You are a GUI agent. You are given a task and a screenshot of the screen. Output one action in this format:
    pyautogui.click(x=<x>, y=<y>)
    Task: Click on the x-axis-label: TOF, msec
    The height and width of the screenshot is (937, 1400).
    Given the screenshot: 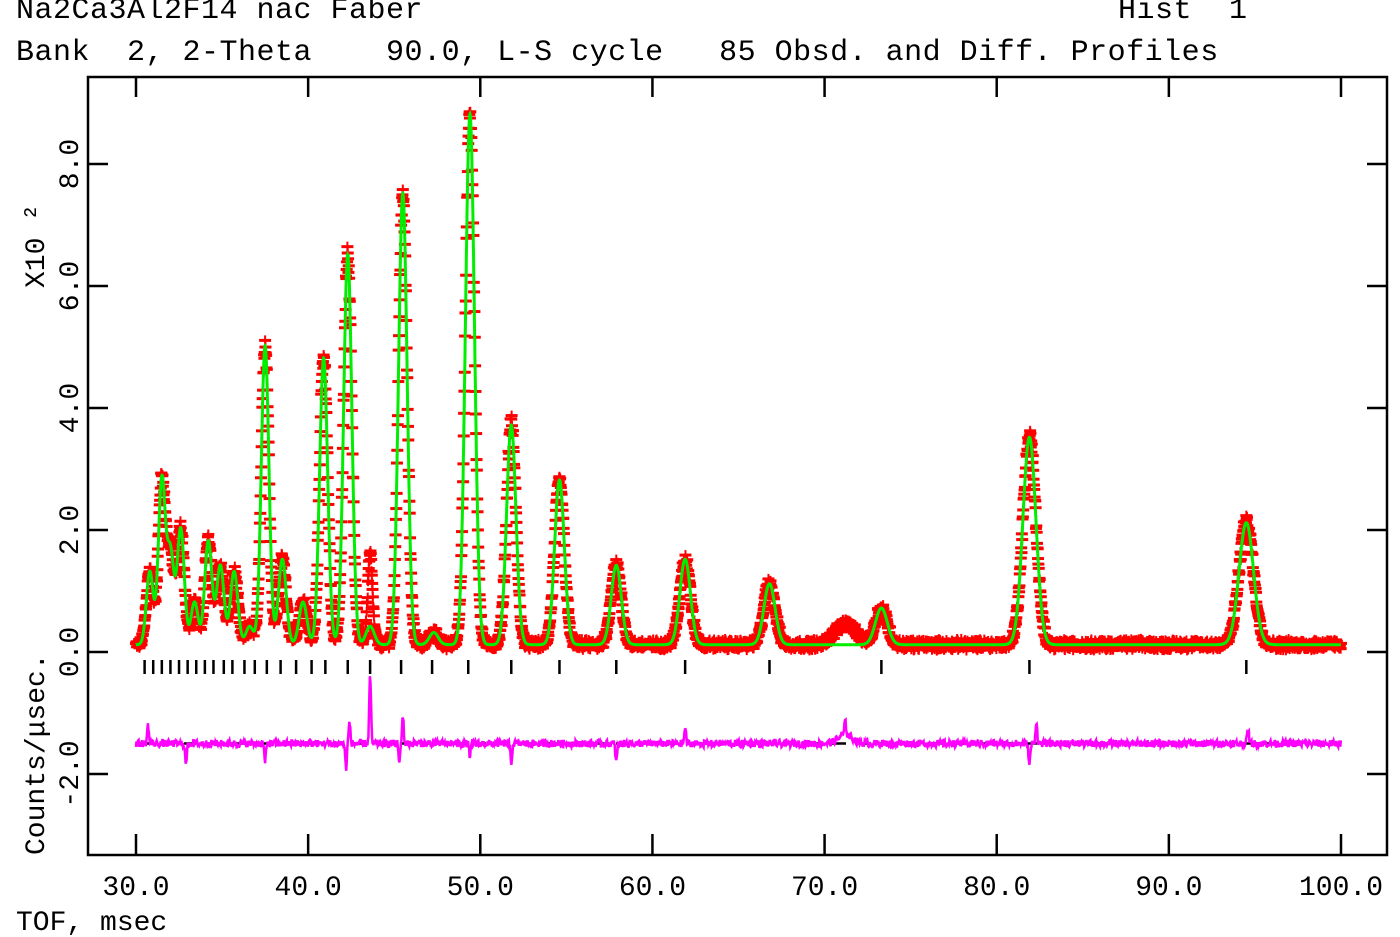 What is the action you would take?
    pyautogui.click(x=91, y=922)
    